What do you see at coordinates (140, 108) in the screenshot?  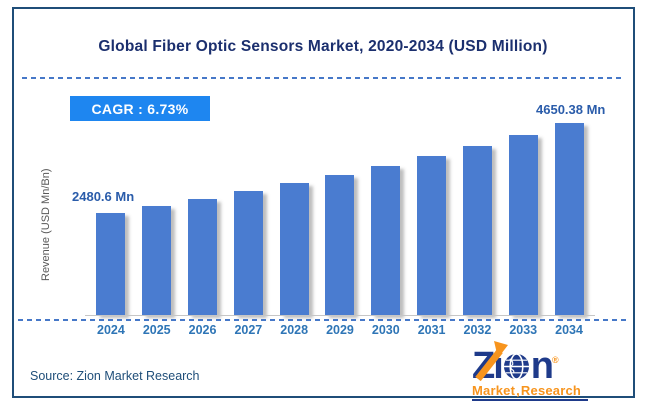 I see `cagr-badge: CAGR : 6.73%` at bounding box center [140, 108].